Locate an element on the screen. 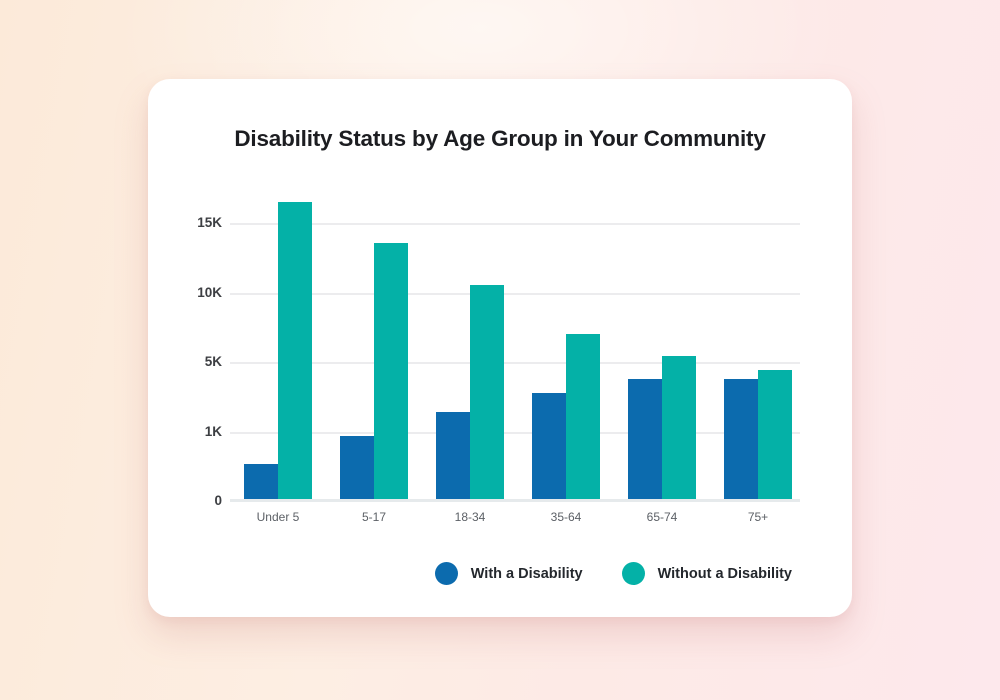 This screenshot has height=700, width=1000. gridline-15K is located at coordinates (515, 224).